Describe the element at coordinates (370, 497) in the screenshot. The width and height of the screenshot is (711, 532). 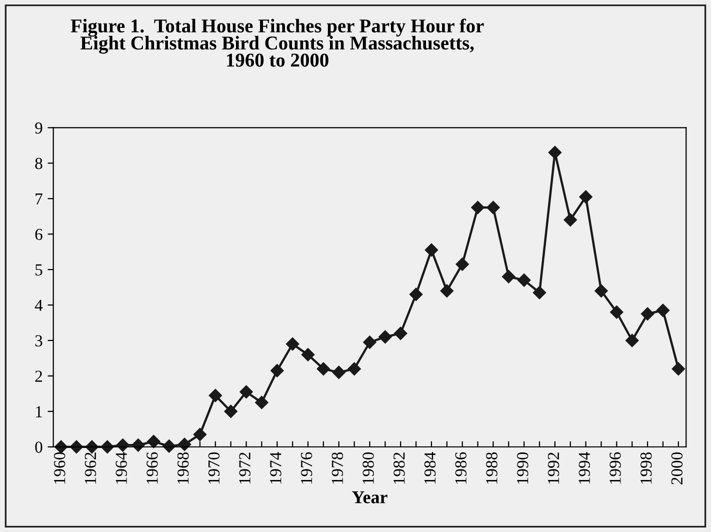
I see `x-axis-title: Year` at that location.